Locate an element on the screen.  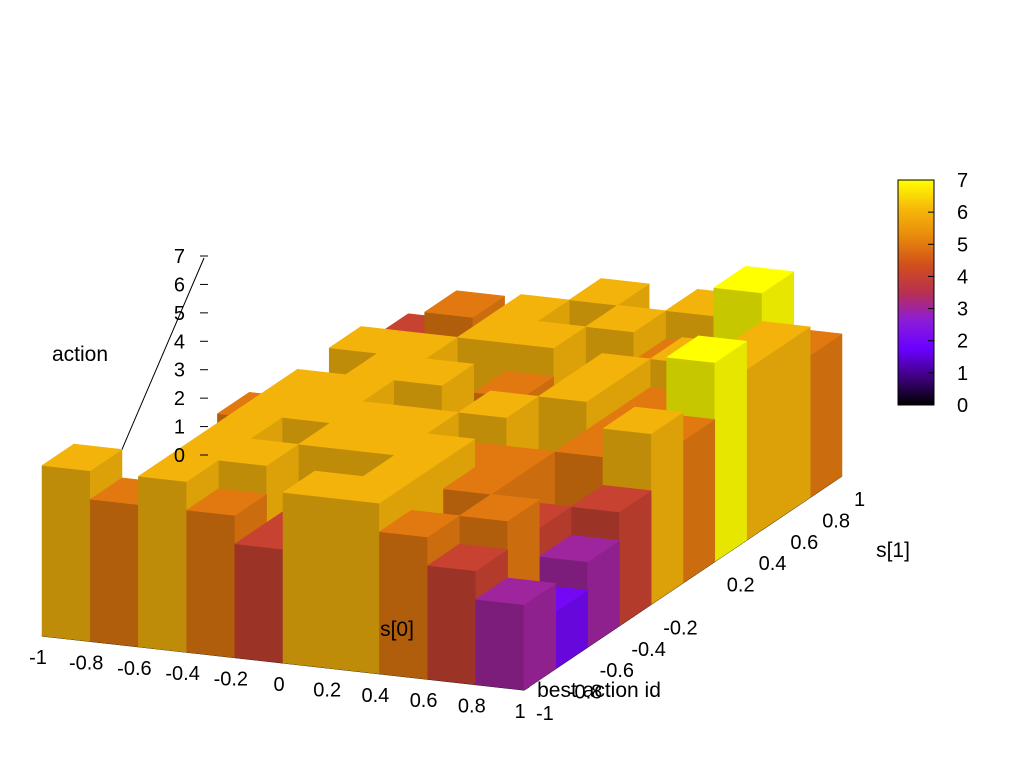
x-tick-label: 0.8 is located at coordinates (472, 707).